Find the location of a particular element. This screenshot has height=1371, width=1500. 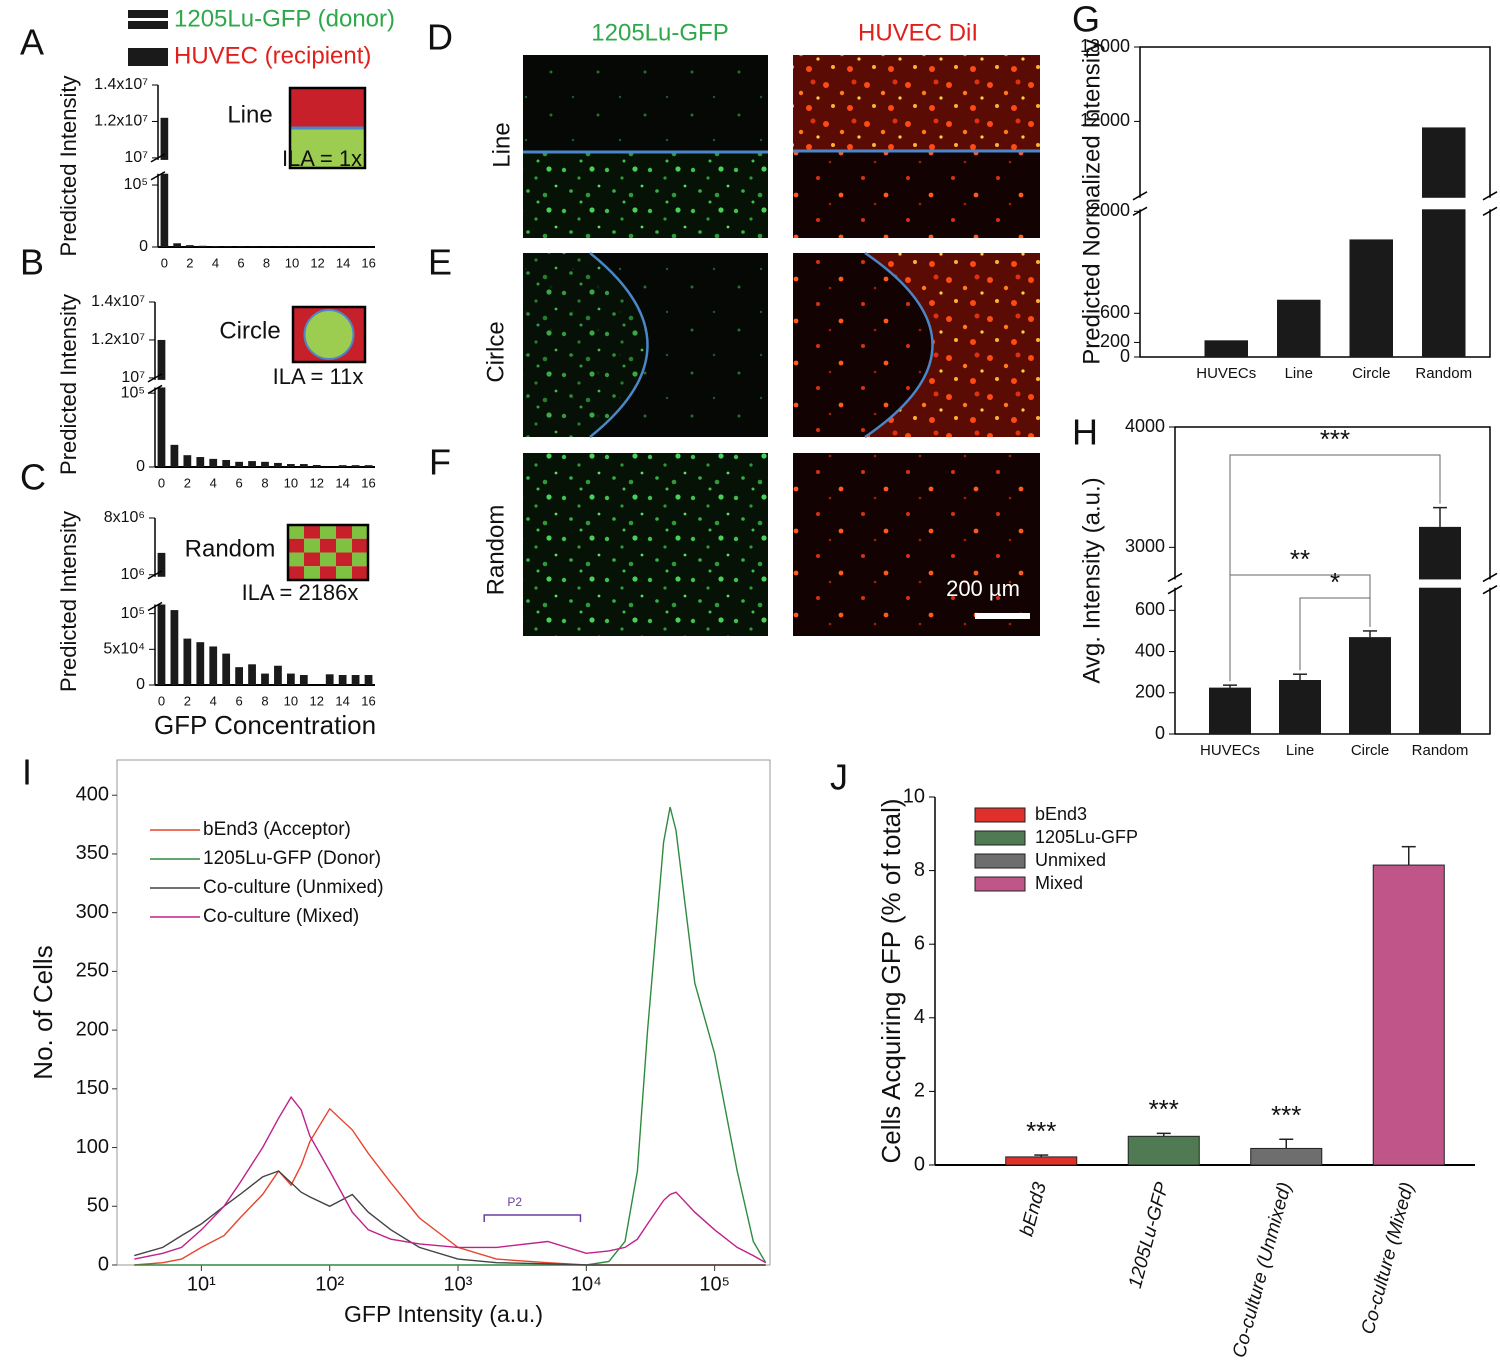

panel-label: J is located at coordinates (839, 777).